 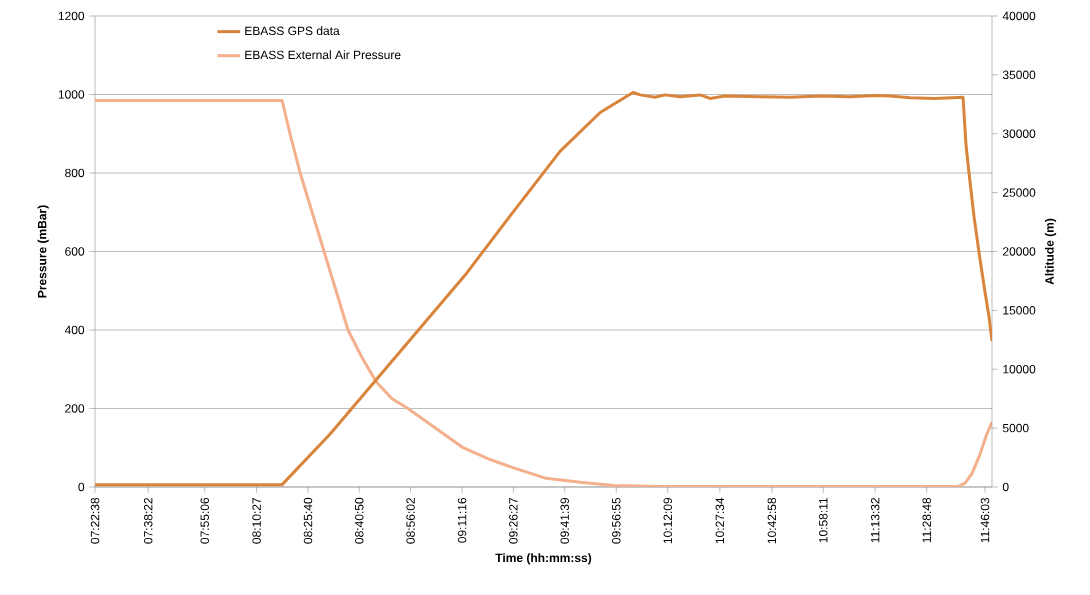 I want to click on x-tick-label: 08:25:40, so click(x=308, y=520).